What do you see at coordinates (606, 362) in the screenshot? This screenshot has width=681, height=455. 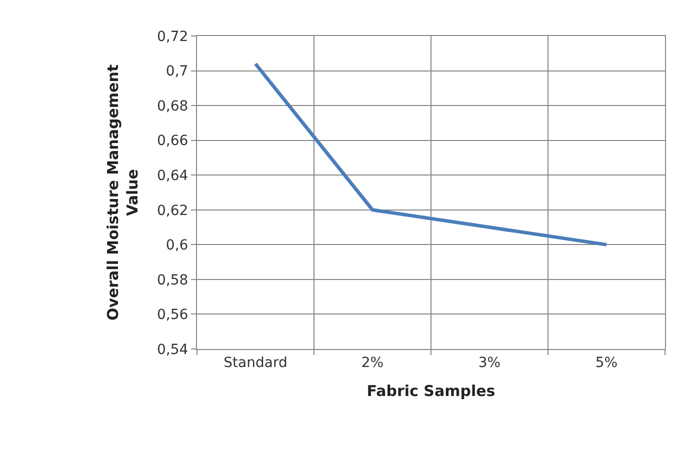 I see `x-tick-label: 5%` at bounding box center [606, 362].